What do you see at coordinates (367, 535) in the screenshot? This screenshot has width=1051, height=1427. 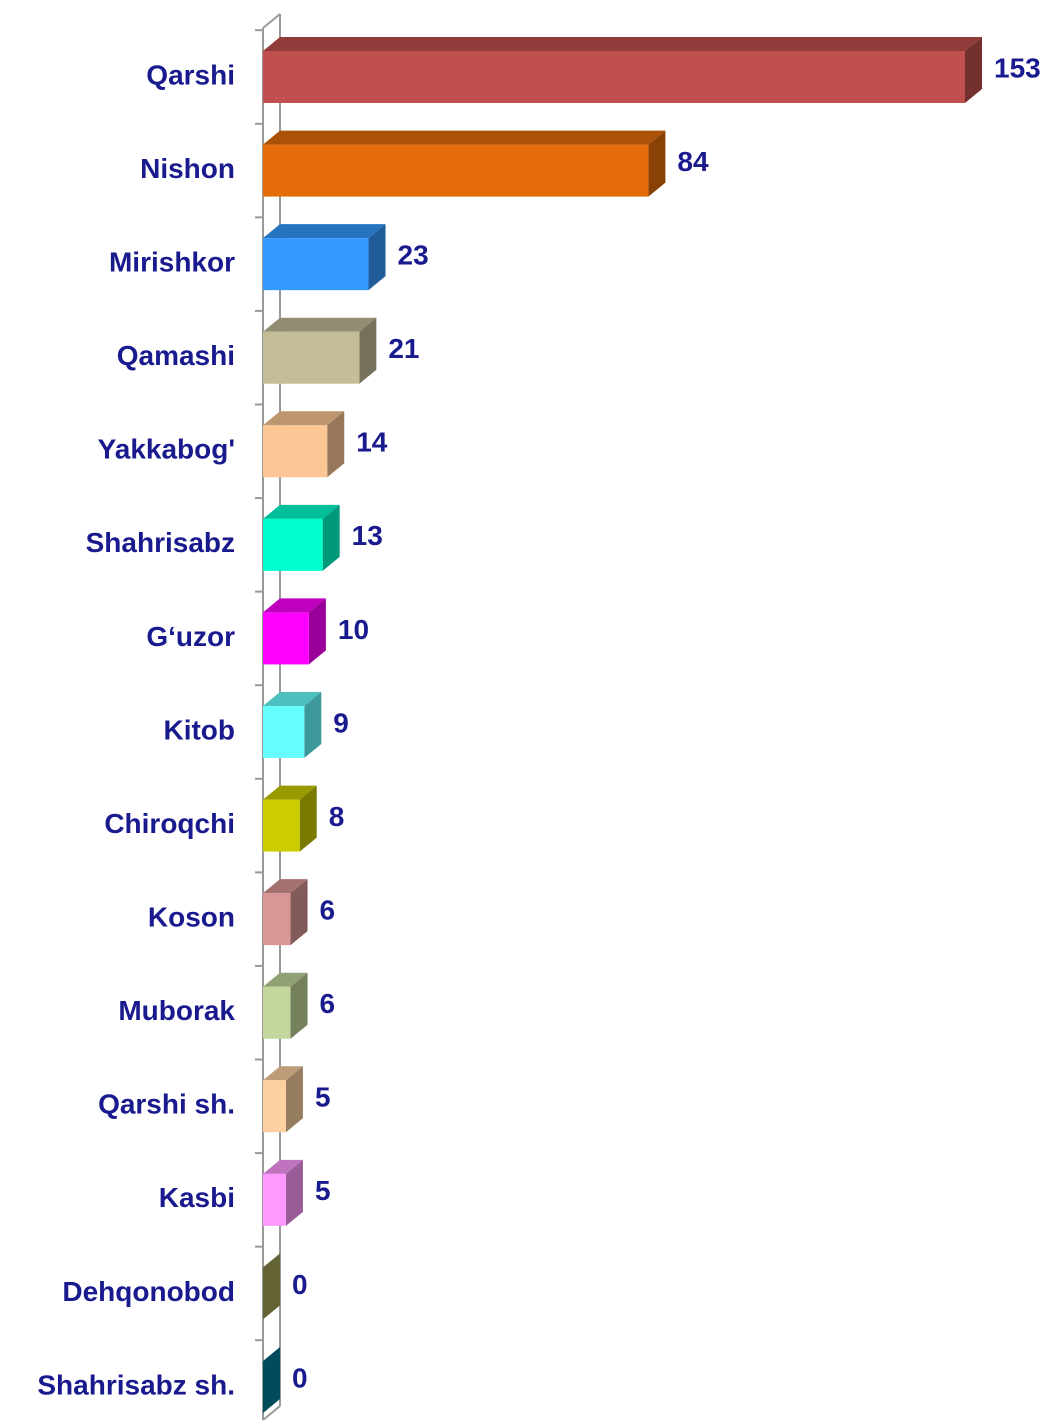 I see `value-label: 13` at bounding box center [367, 535].